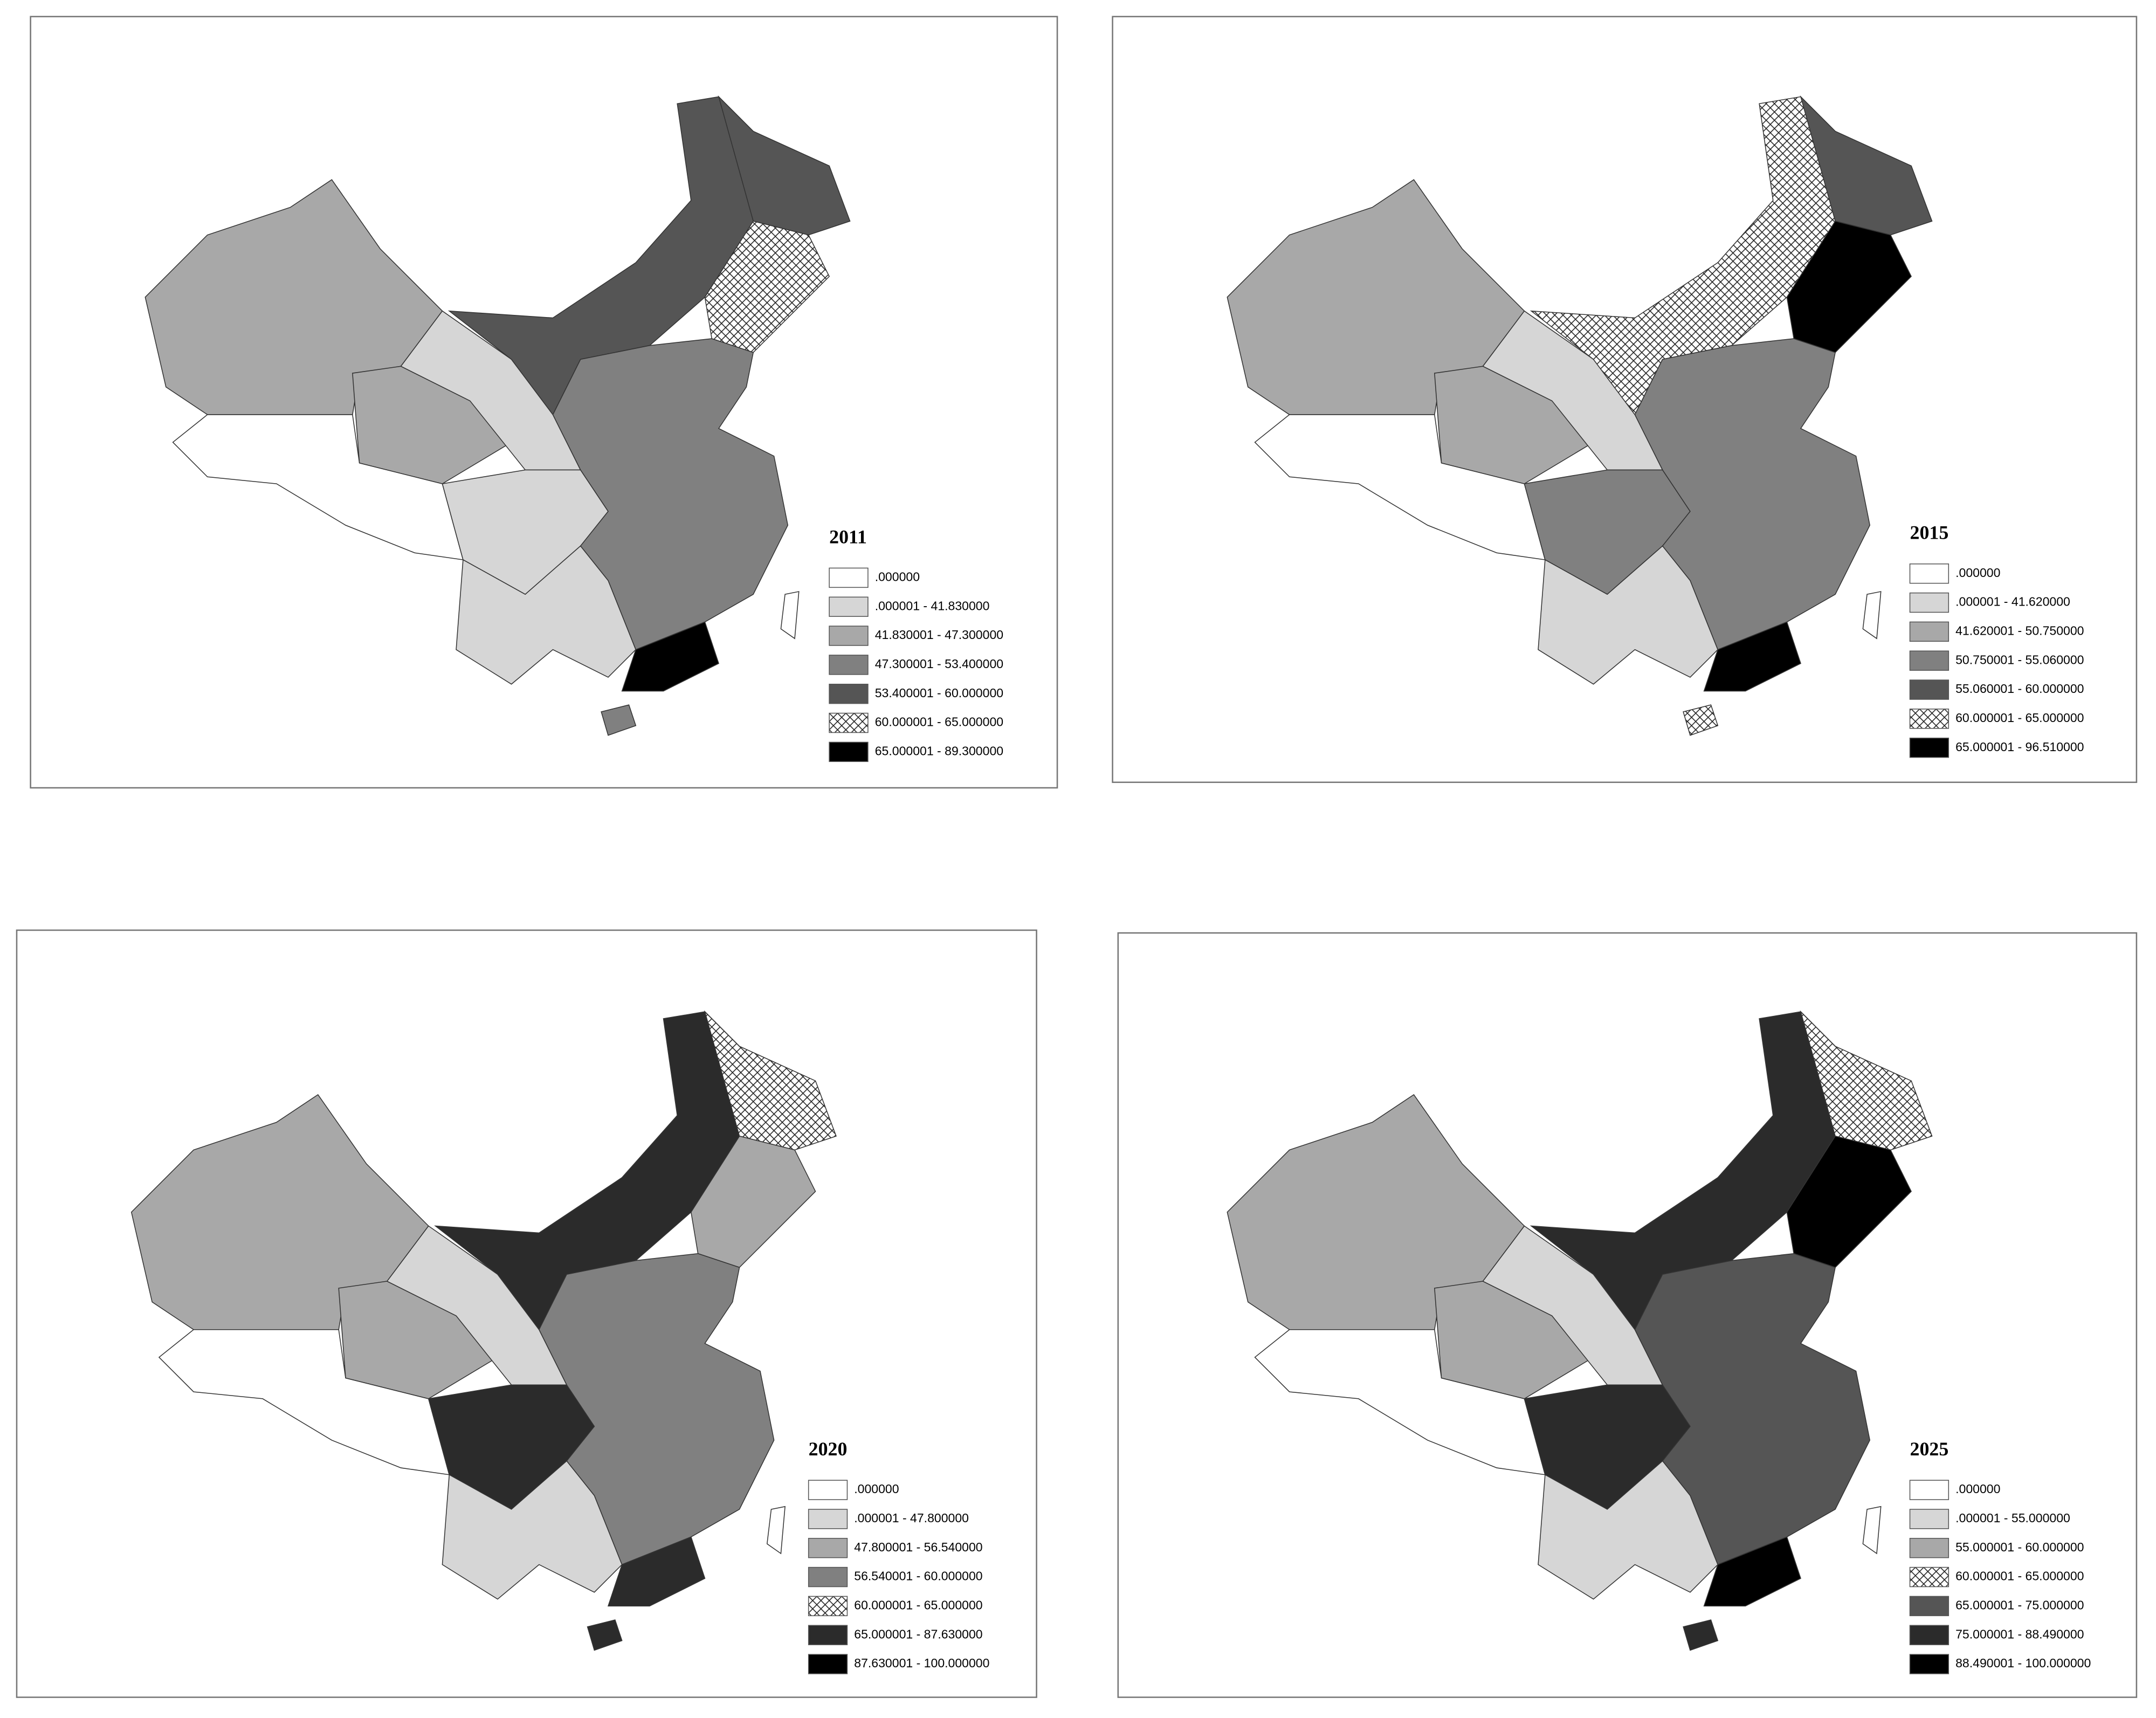 The height and width of the screenshot is (1718, 2156). I want to click on legend-label: 88.490001 - 100.000000, so click(2023, 1663).